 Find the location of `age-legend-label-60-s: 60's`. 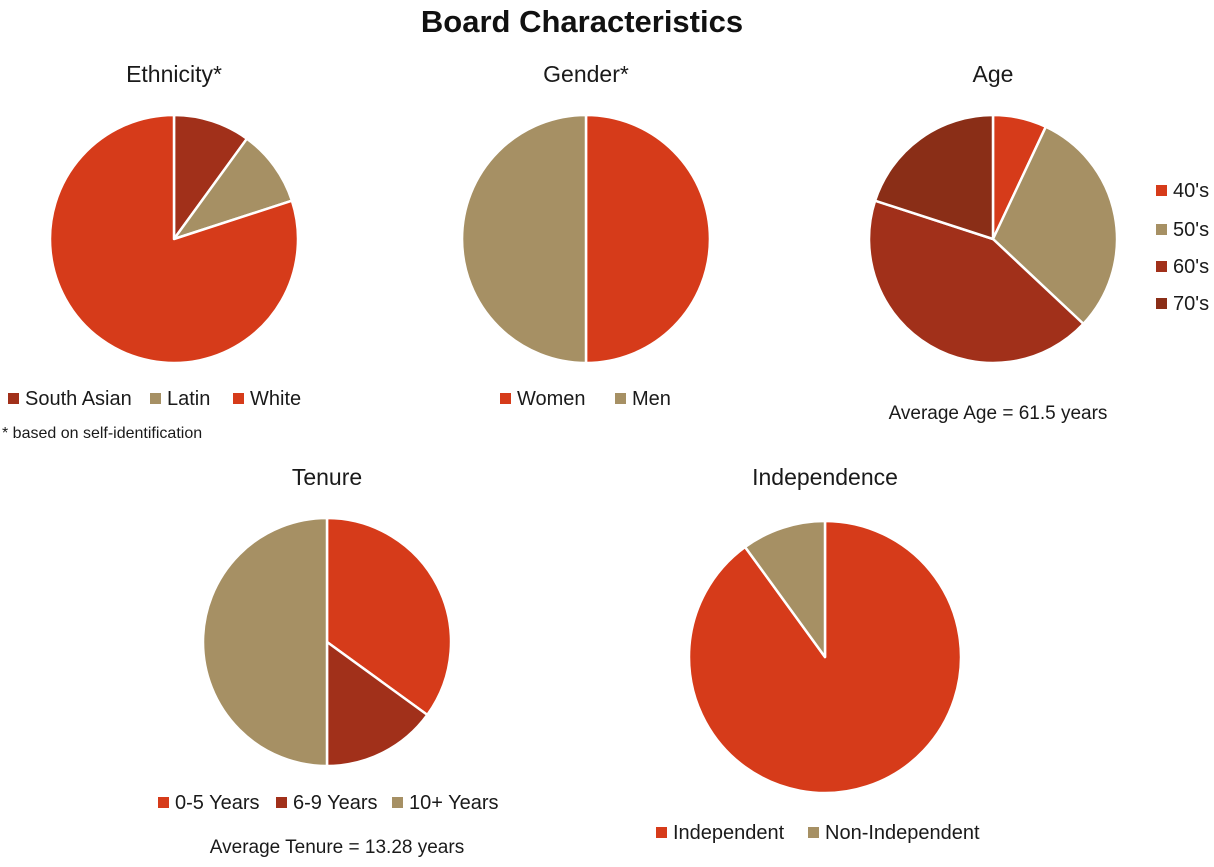

age-legend-label-60-s: 60's is located at coordinates (1191, 267).